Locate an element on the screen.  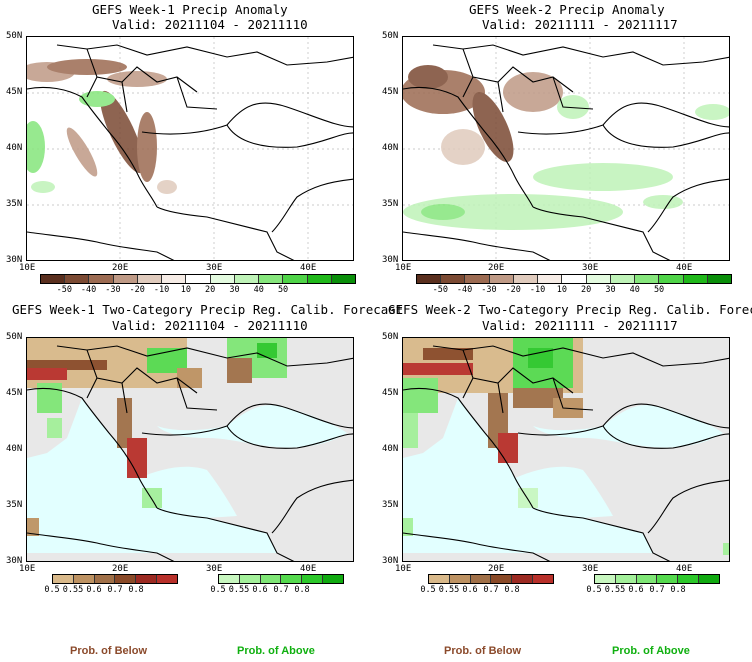
anomaly-colorbar-tick-label: -10 is located at coordinates (537, 290).